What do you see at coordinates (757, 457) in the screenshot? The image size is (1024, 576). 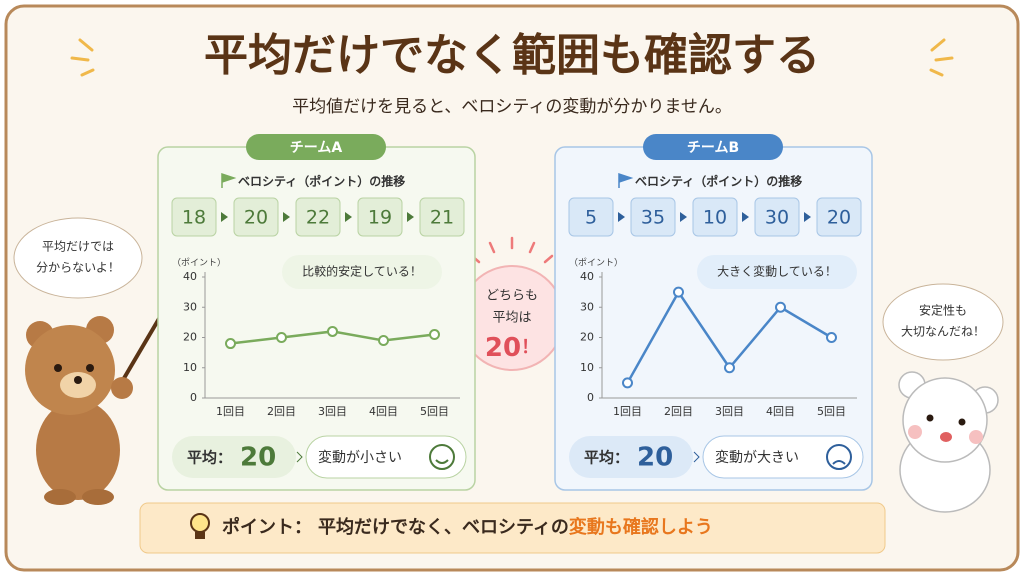 I see `verdict: 変動が大きい` at bounding box center [757, 457].